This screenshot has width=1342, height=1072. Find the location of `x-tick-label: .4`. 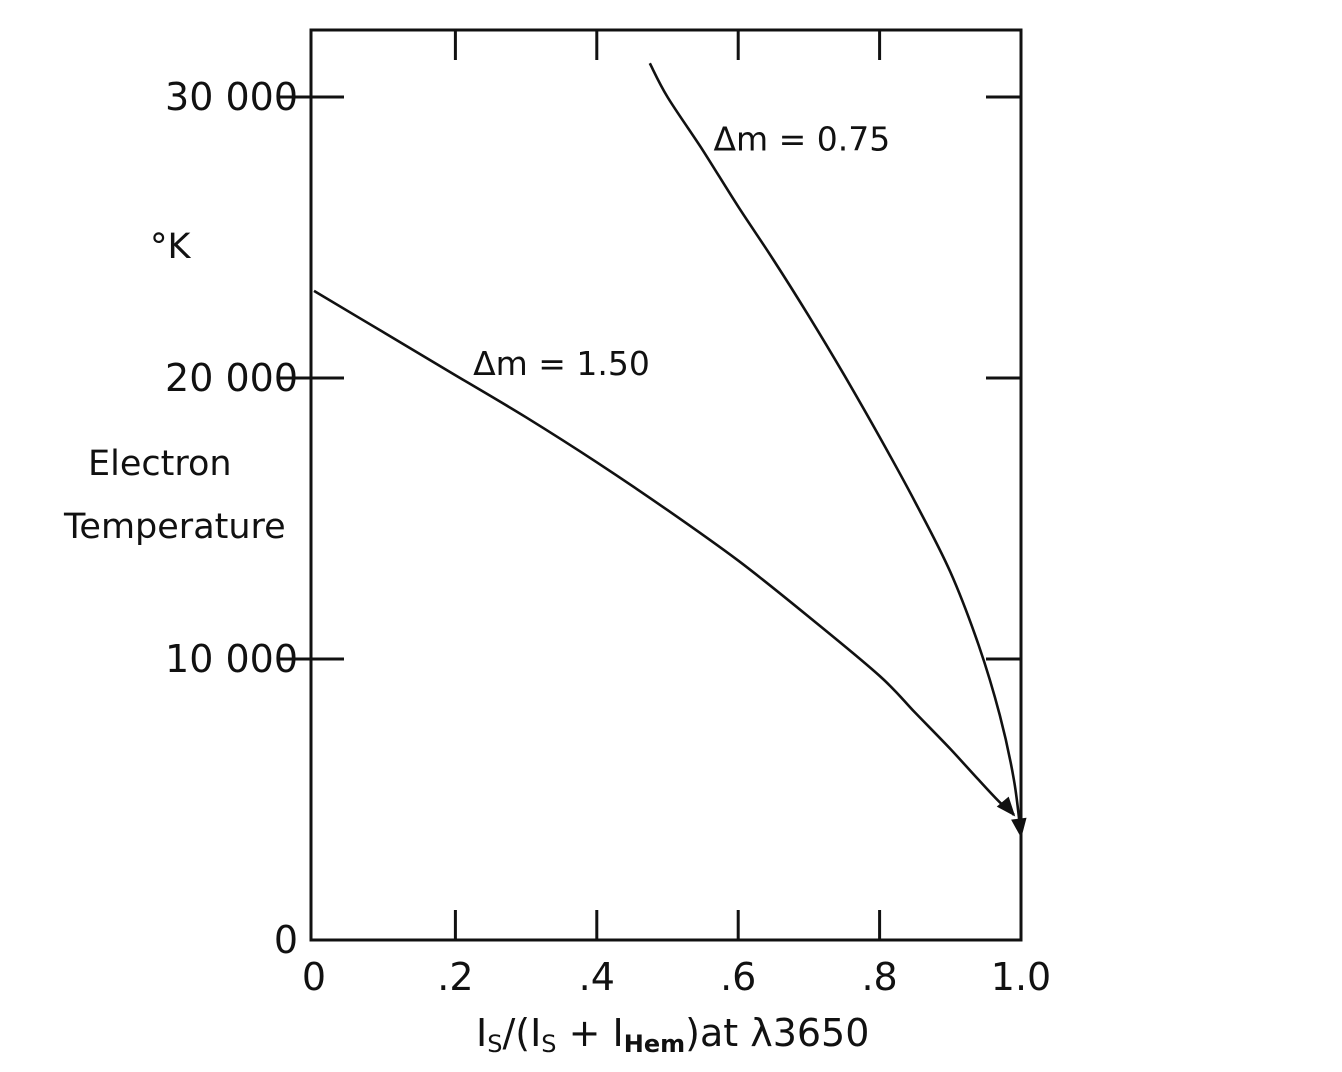

x-tick-label: .4 is located at coordinates (597, 977).